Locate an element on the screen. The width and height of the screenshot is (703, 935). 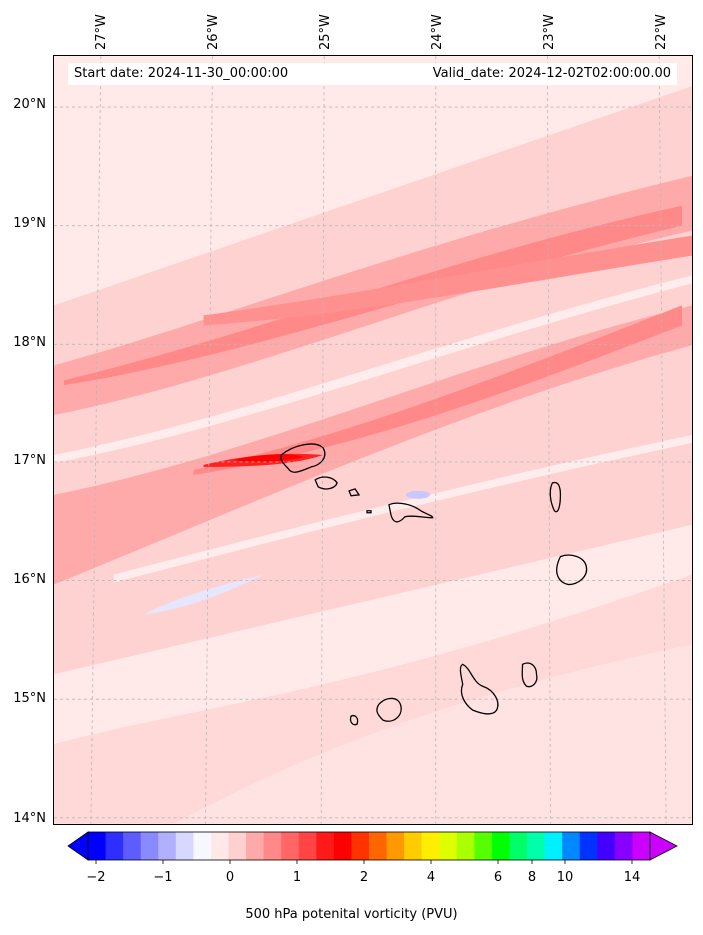
valid-date-label: Valid_date: 2024-12-02T02:00:00.00 is located at coordinates (551, 73).